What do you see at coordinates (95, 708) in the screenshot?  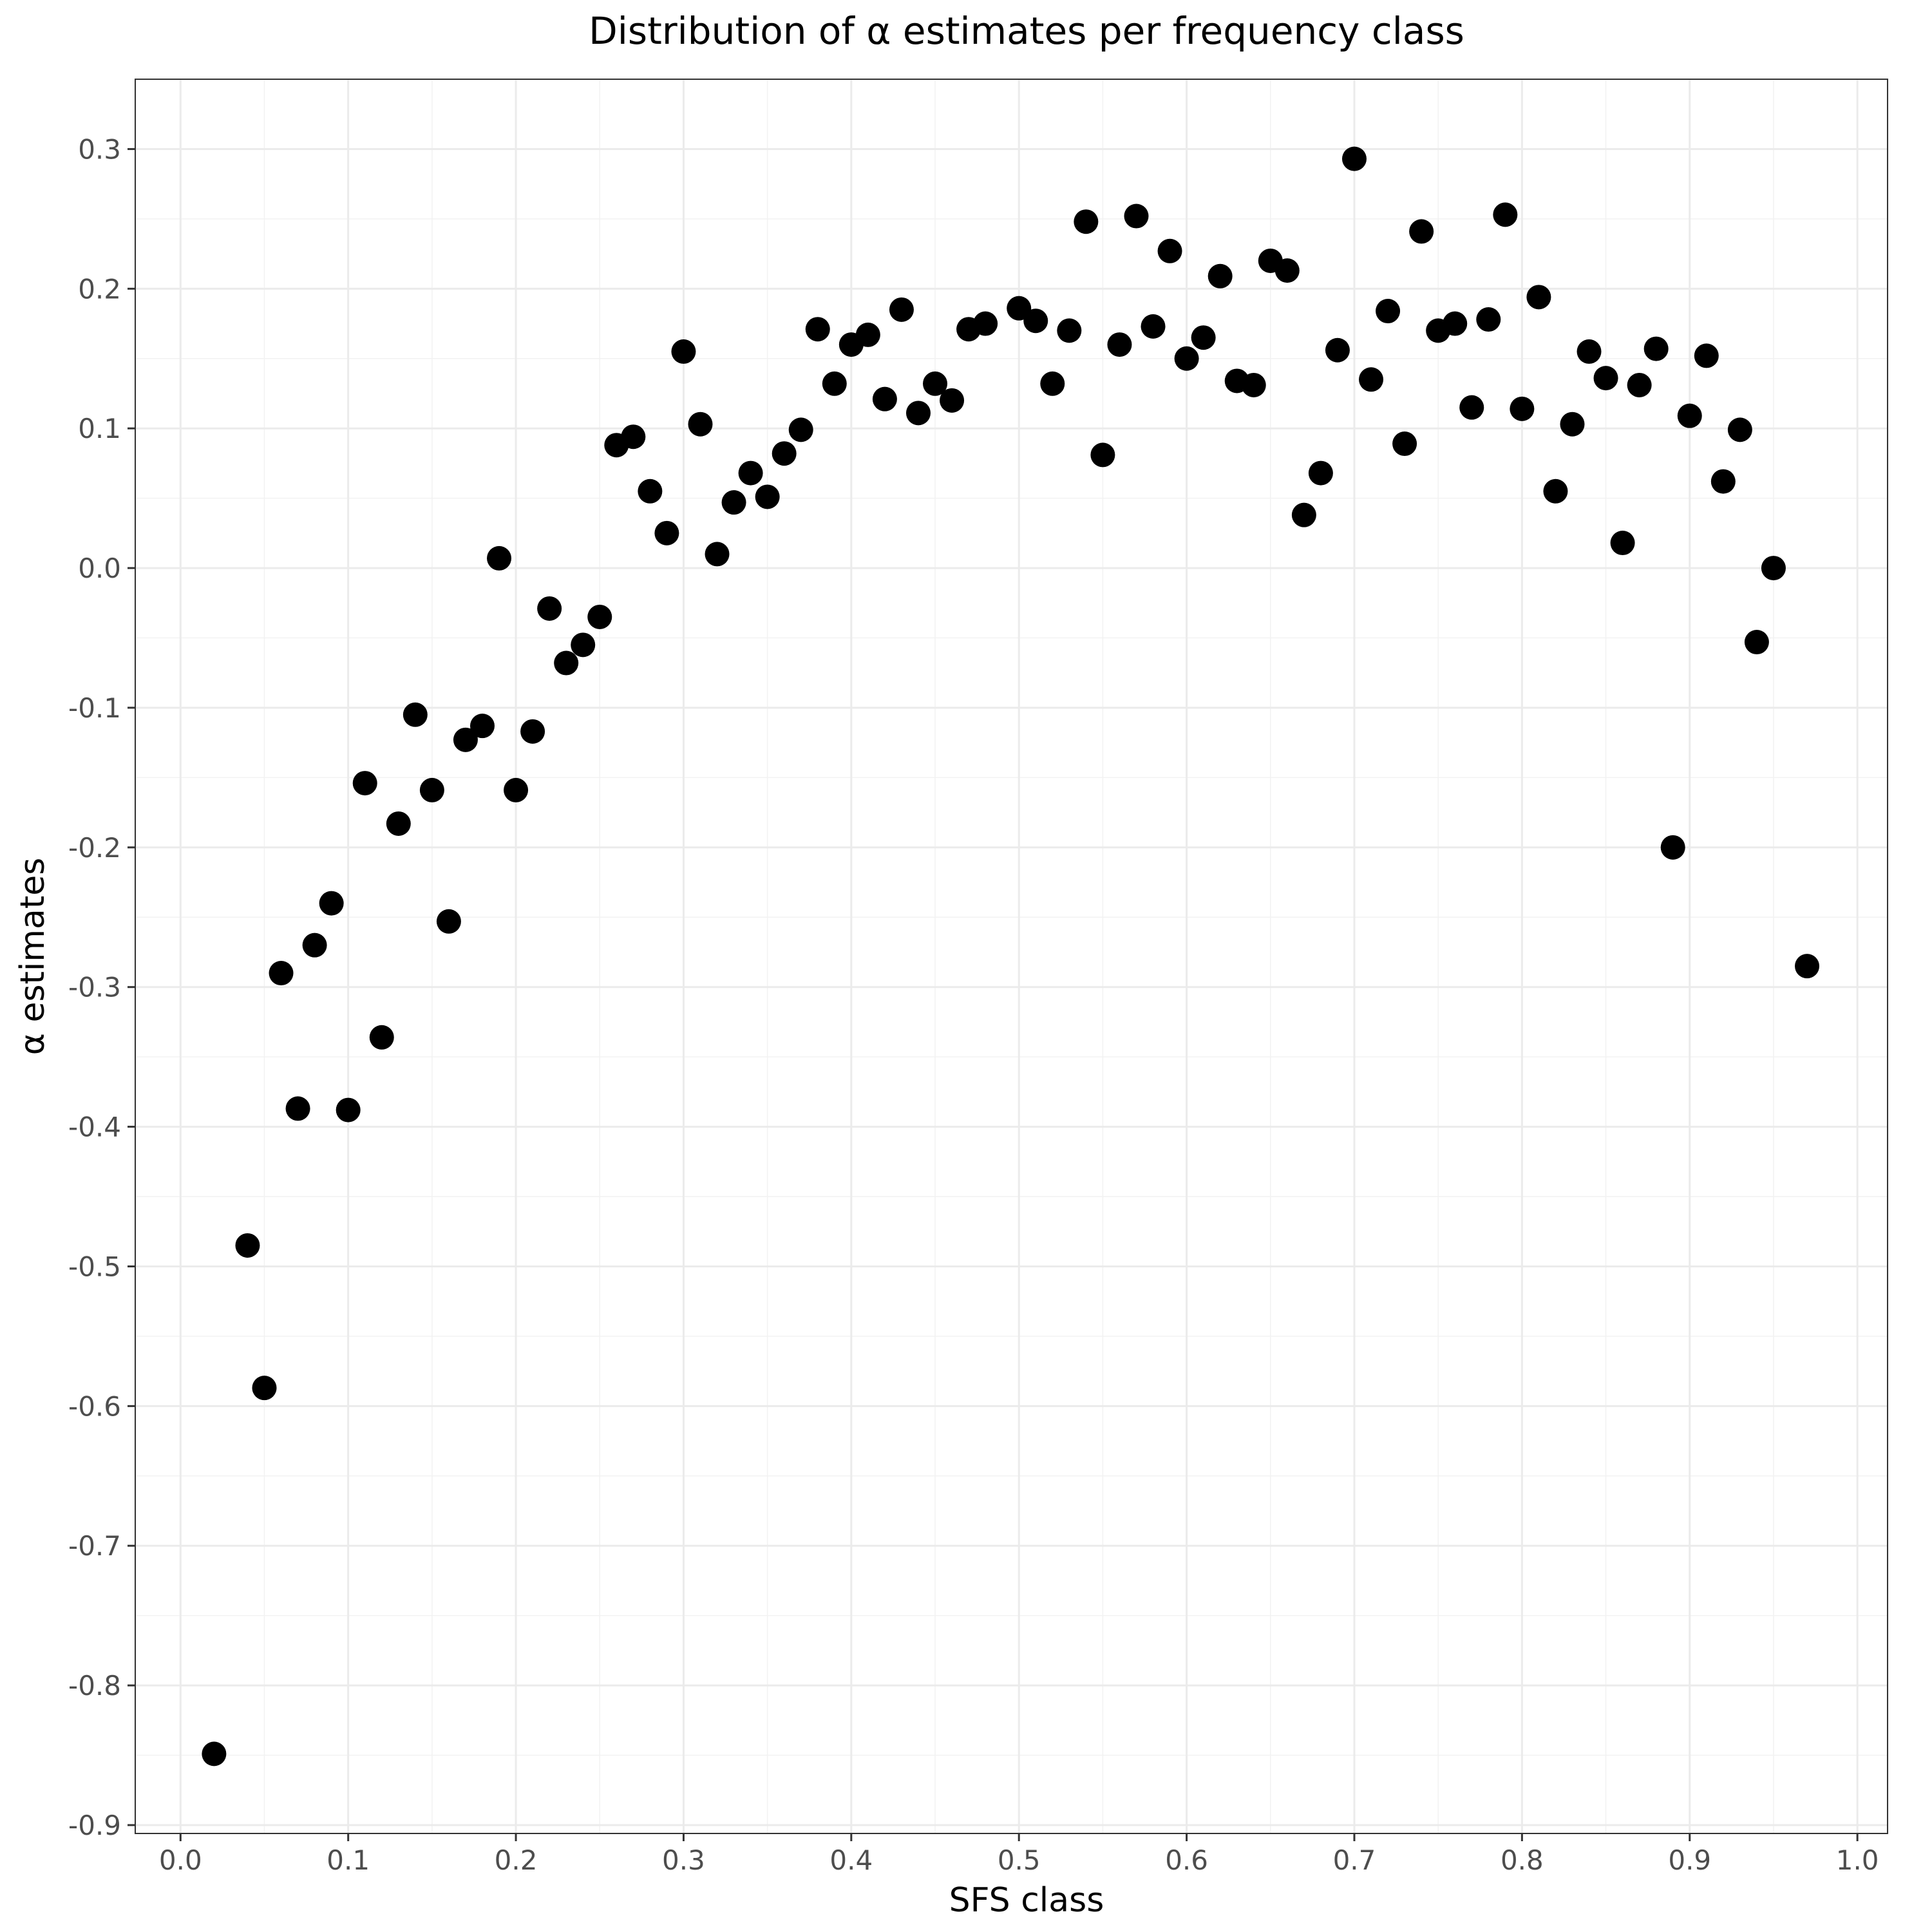 I see `y-tick-label: -0.1` at bounding box center [95, 708].